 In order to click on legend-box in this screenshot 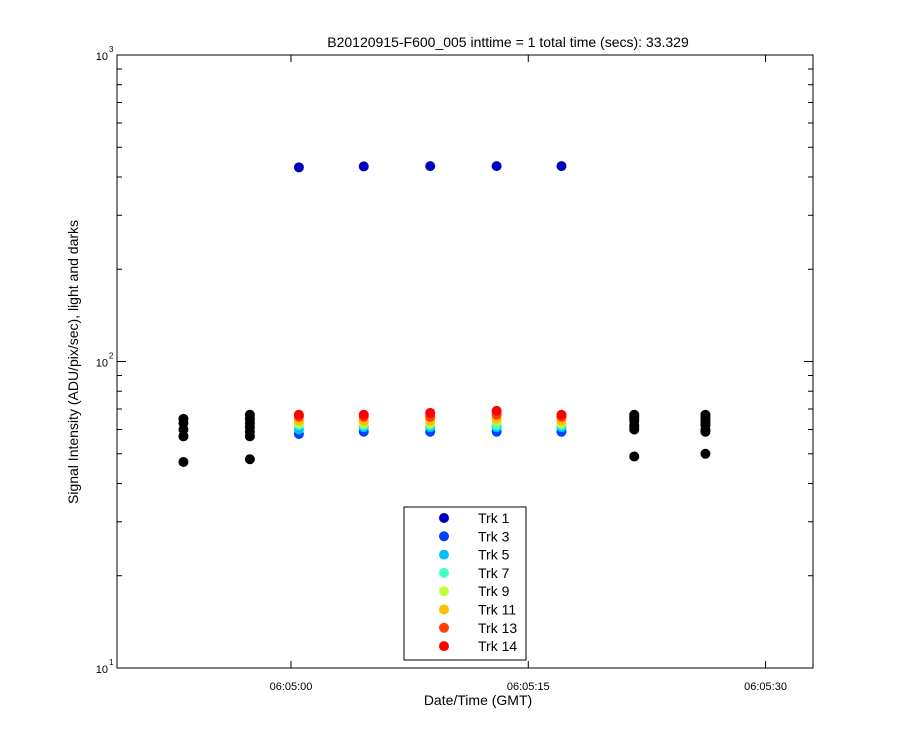, I will do `click(465, 583)`.